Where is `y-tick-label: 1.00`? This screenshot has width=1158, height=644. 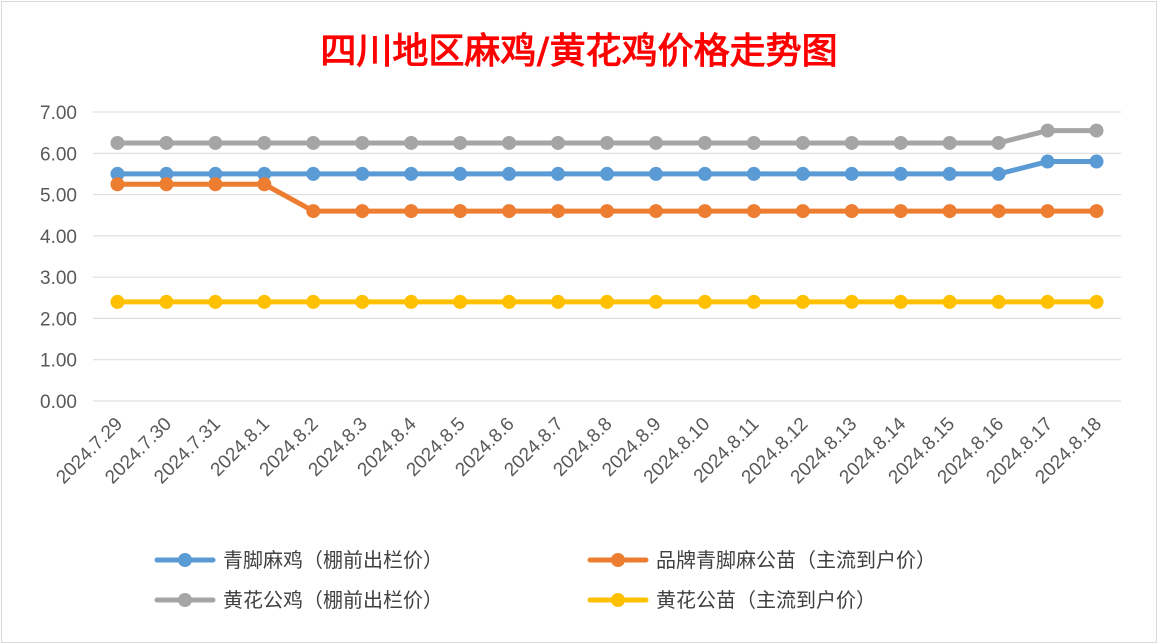 y-tick-label: 1.00 is located at coordinates (58, 361).